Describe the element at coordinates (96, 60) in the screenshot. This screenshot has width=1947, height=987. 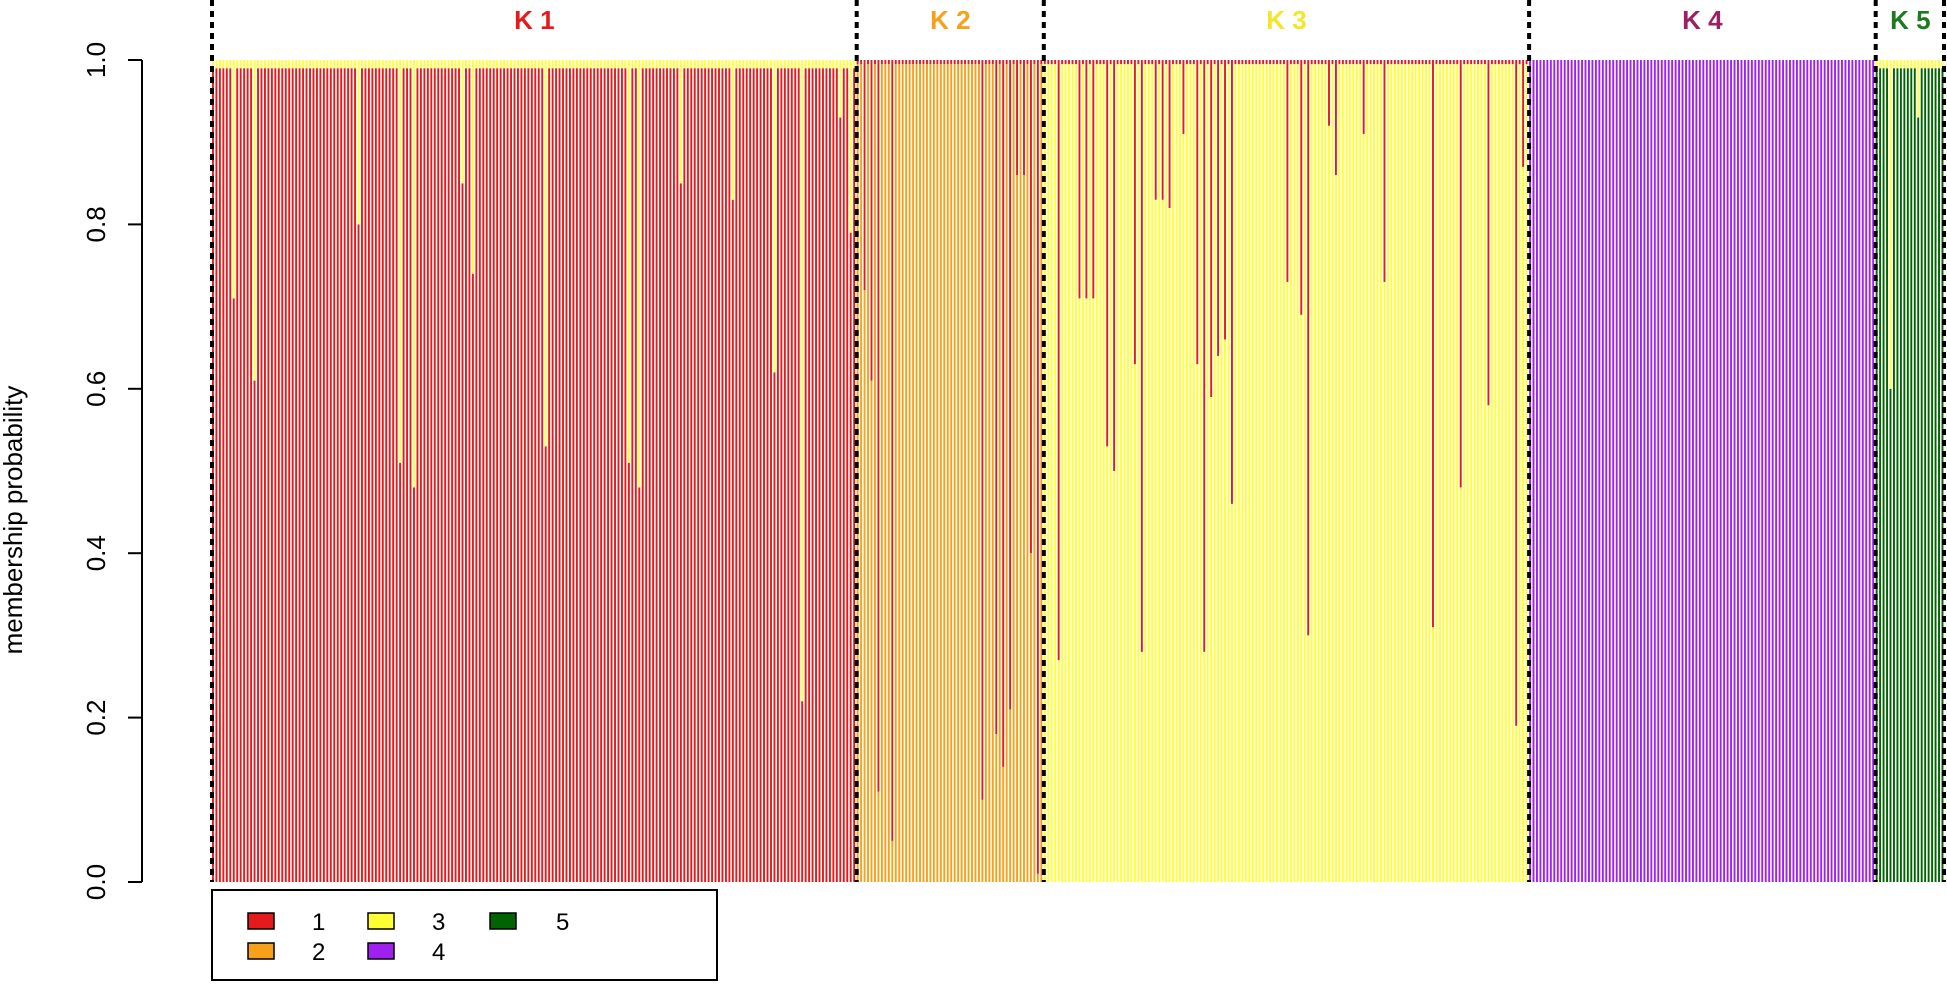
I see `y-tick-label: 1.0` at that location.